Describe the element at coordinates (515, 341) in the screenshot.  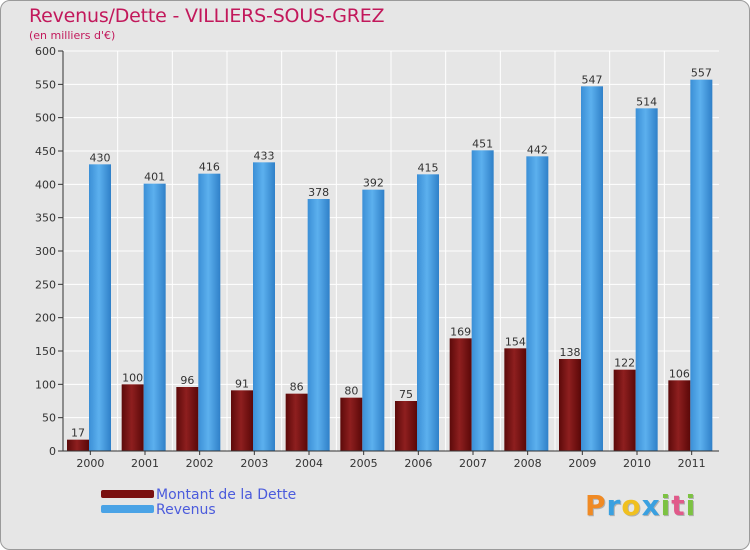
I see `data-label-debt: 154` at that location.